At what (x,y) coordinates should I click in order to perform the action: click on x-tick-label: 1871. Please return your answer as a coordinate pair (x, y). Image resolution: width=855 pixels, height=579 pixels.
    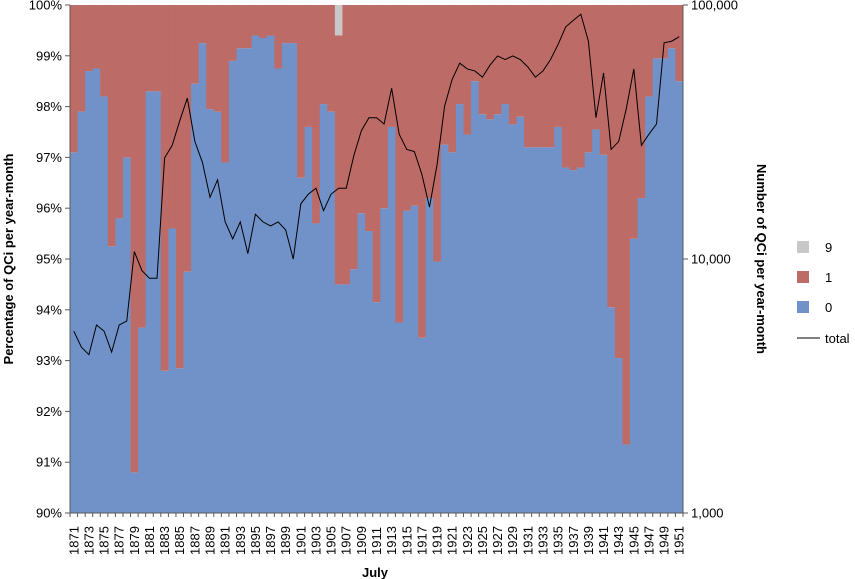
    Looking at the image, I should click on (73, 540).